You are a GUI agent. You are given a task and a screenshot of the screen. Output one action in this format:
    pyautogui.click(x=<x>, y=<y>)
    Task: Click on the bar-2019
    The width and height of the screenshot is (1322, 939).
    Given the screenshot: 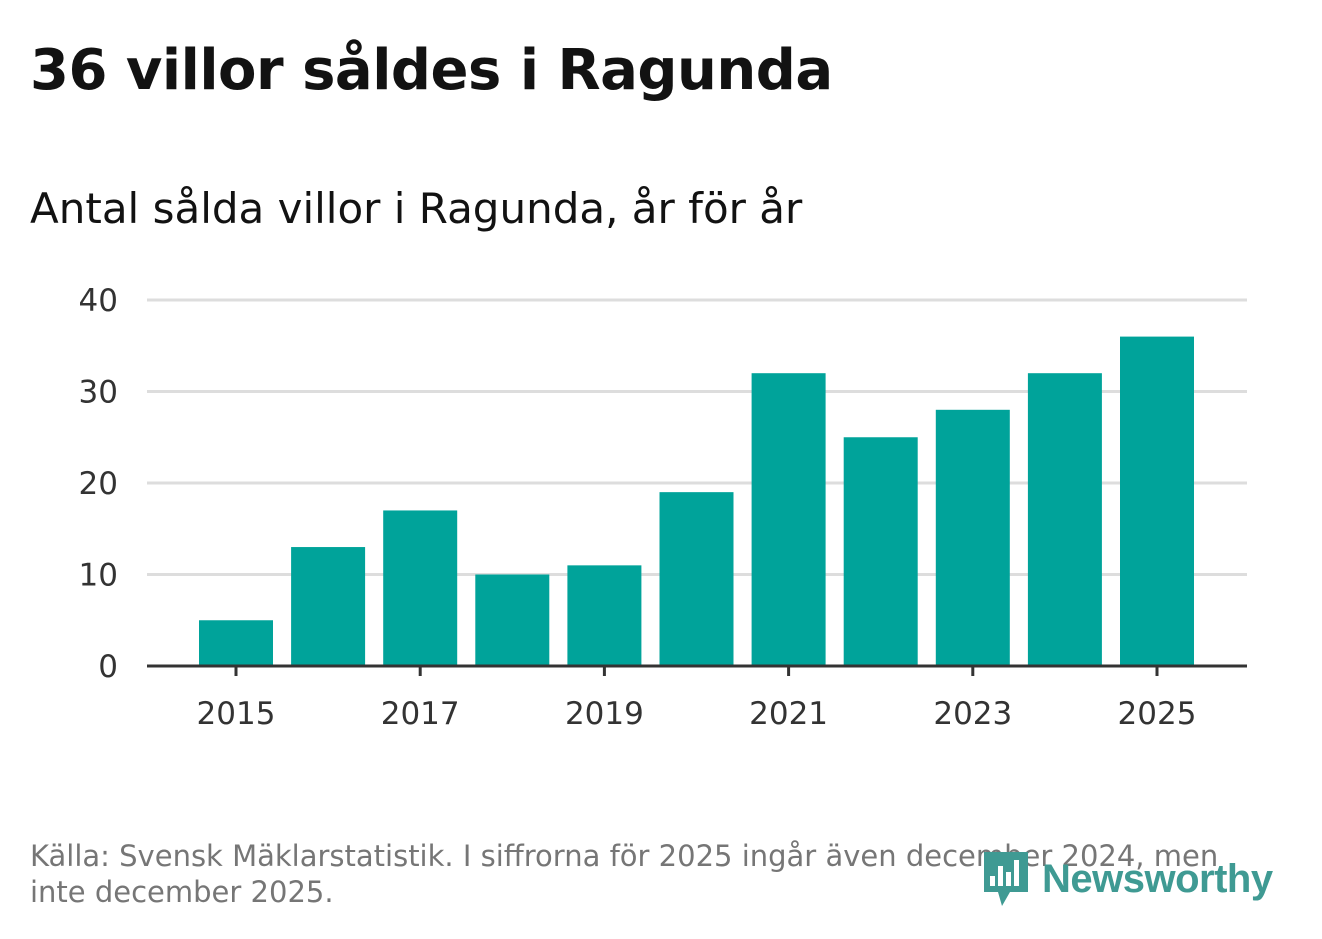 What is the action you would take?
    pyautogui.click(x=604, y=615)
    